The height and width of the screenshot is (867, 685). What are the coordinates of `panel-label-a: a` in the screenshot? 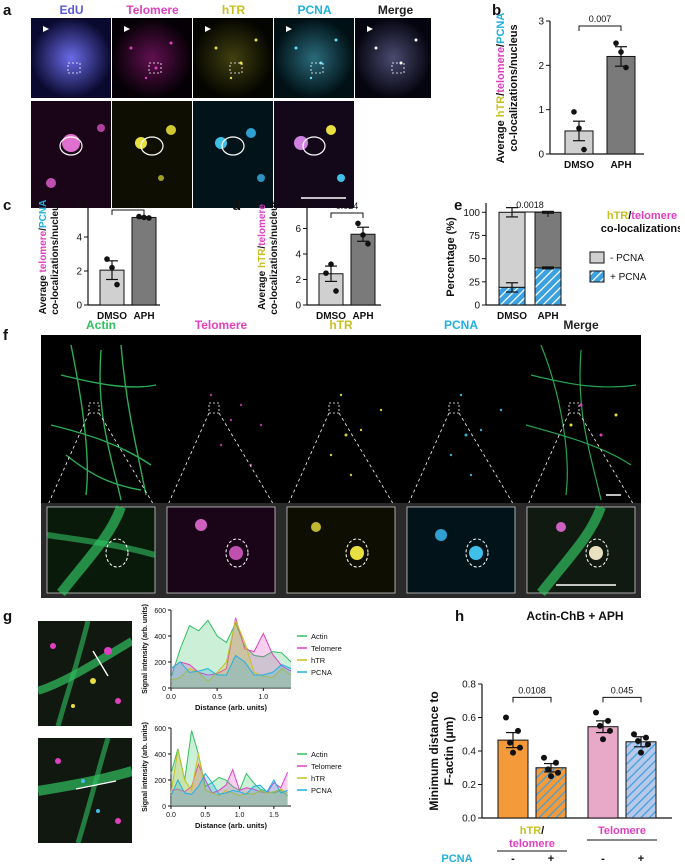 It's located at (7, 10).